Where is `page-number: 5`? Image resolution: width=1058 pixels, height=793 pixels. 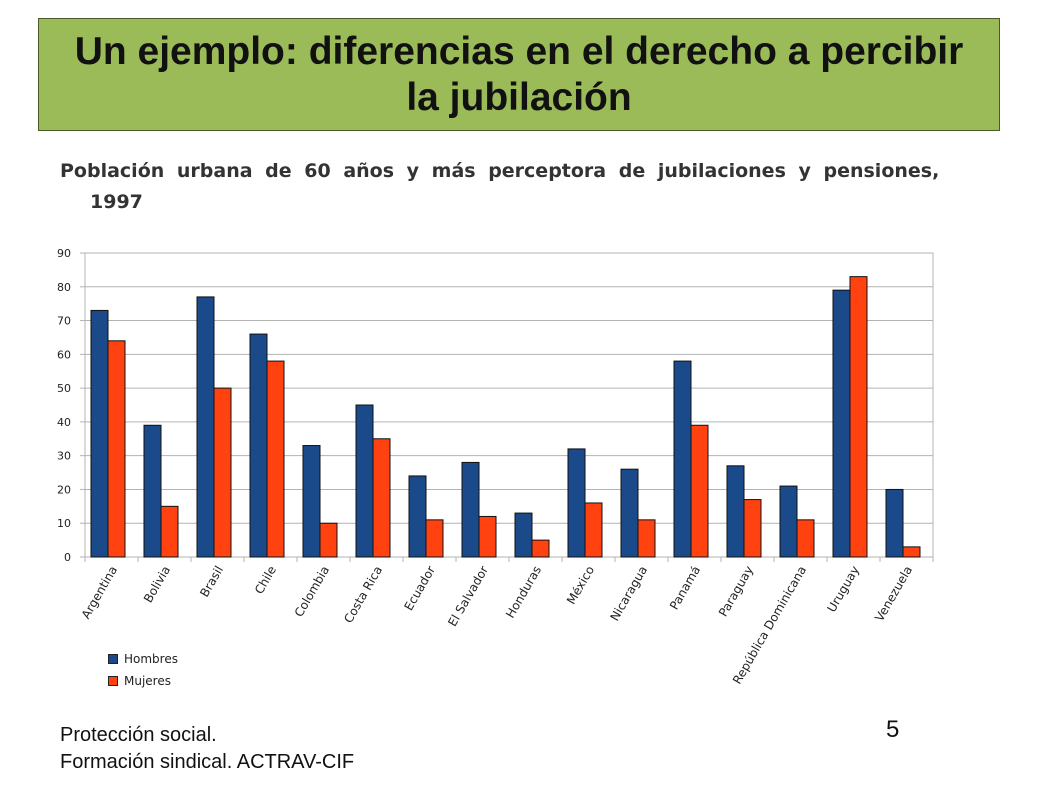
page-number: 5 is located at coordinates (893, 729).